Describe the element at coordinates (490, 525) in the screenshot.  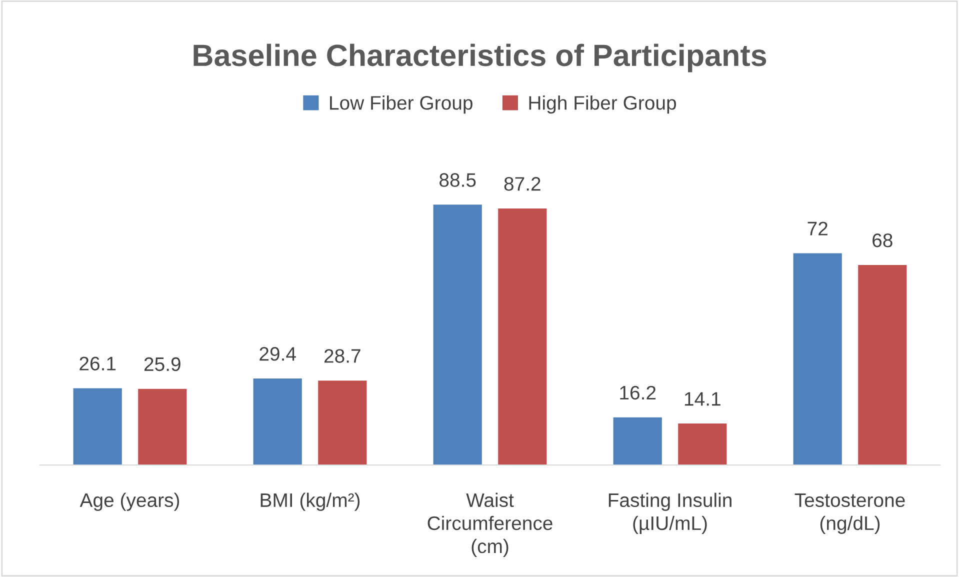
I see `x-tick-label: Waist Circumference (cm)` at that location.